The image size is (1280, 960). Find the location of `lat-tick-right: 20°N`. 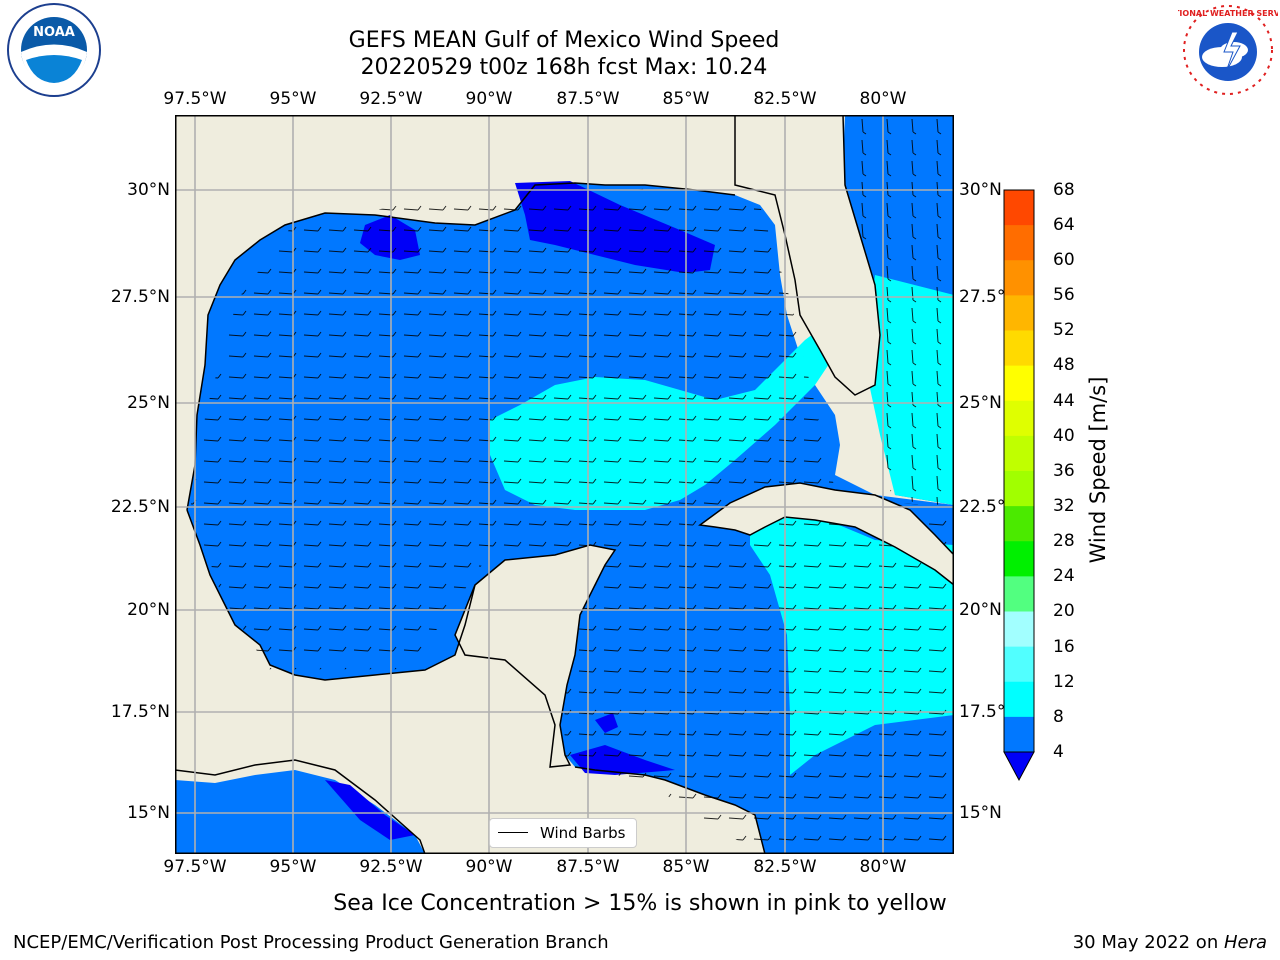

lat-tick-right: 20°N is located at coordinates (980, 610).